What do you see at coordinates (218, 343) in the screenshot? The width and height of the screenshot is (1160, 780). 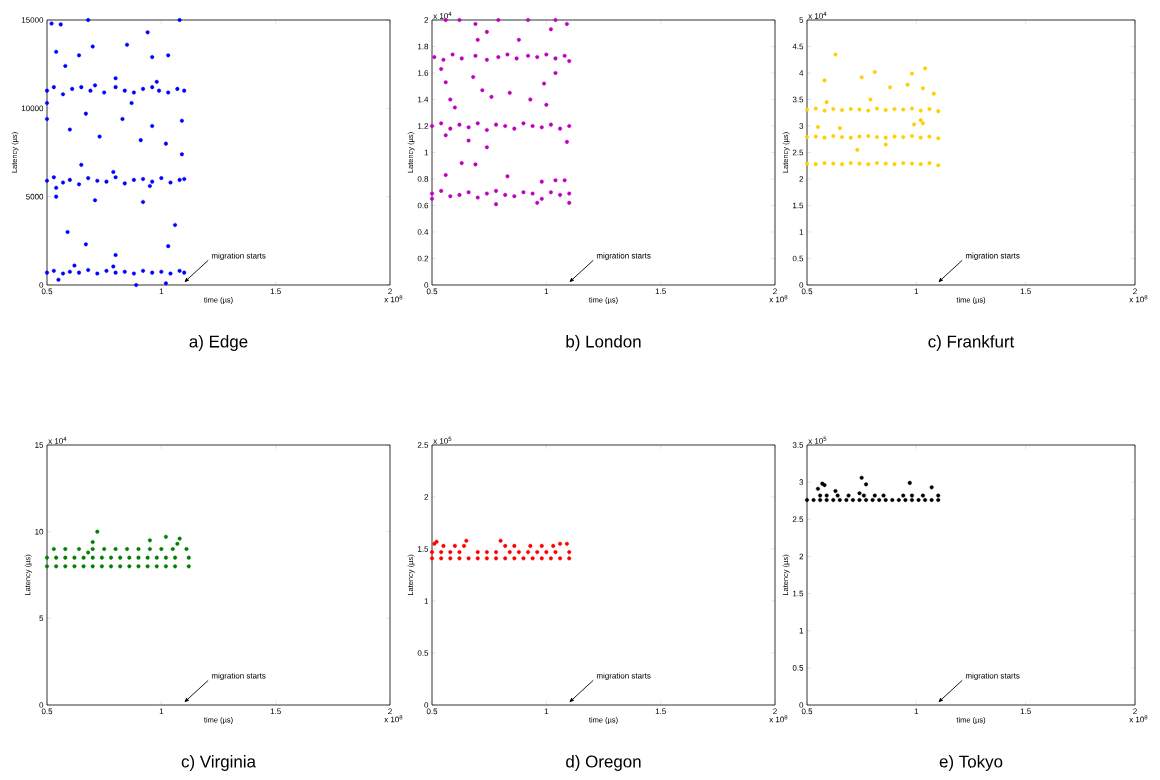 I see `text: a) Edge` at bounding box center [218, 343].